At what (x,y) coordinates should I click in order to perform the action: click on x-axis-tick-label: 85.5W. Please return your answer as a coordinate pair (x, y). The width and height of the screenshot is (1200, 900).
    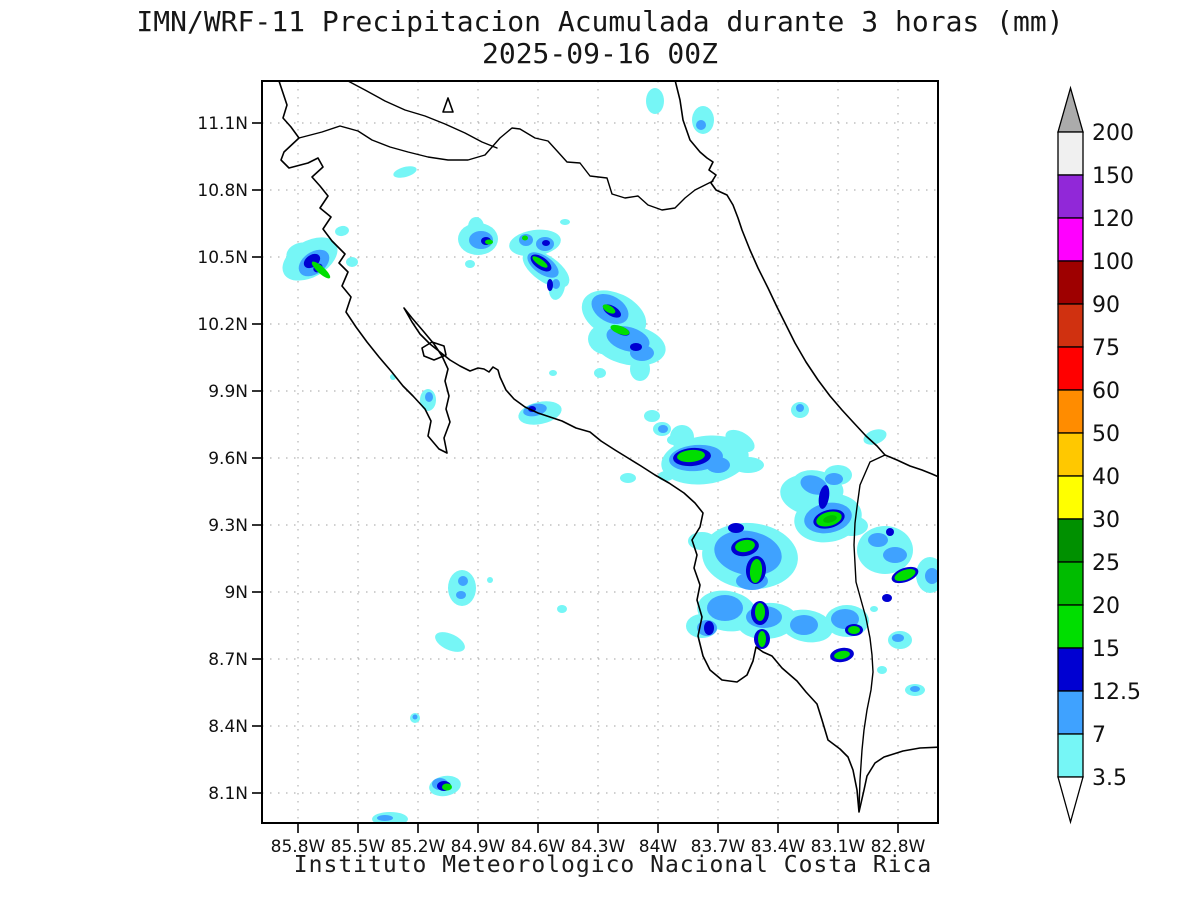
    Looking at the image, I should click on (358, 847).